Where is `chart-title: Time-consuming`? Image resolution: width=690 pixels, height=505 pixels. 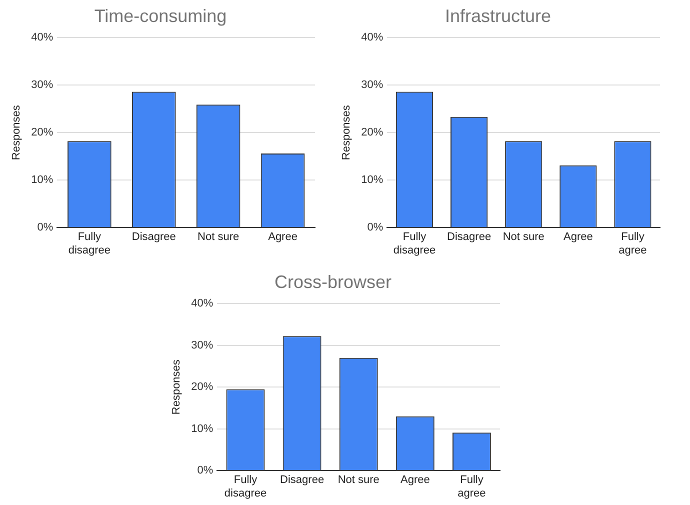
chart-title: Time-consuming is located at coordinates (160, 16).